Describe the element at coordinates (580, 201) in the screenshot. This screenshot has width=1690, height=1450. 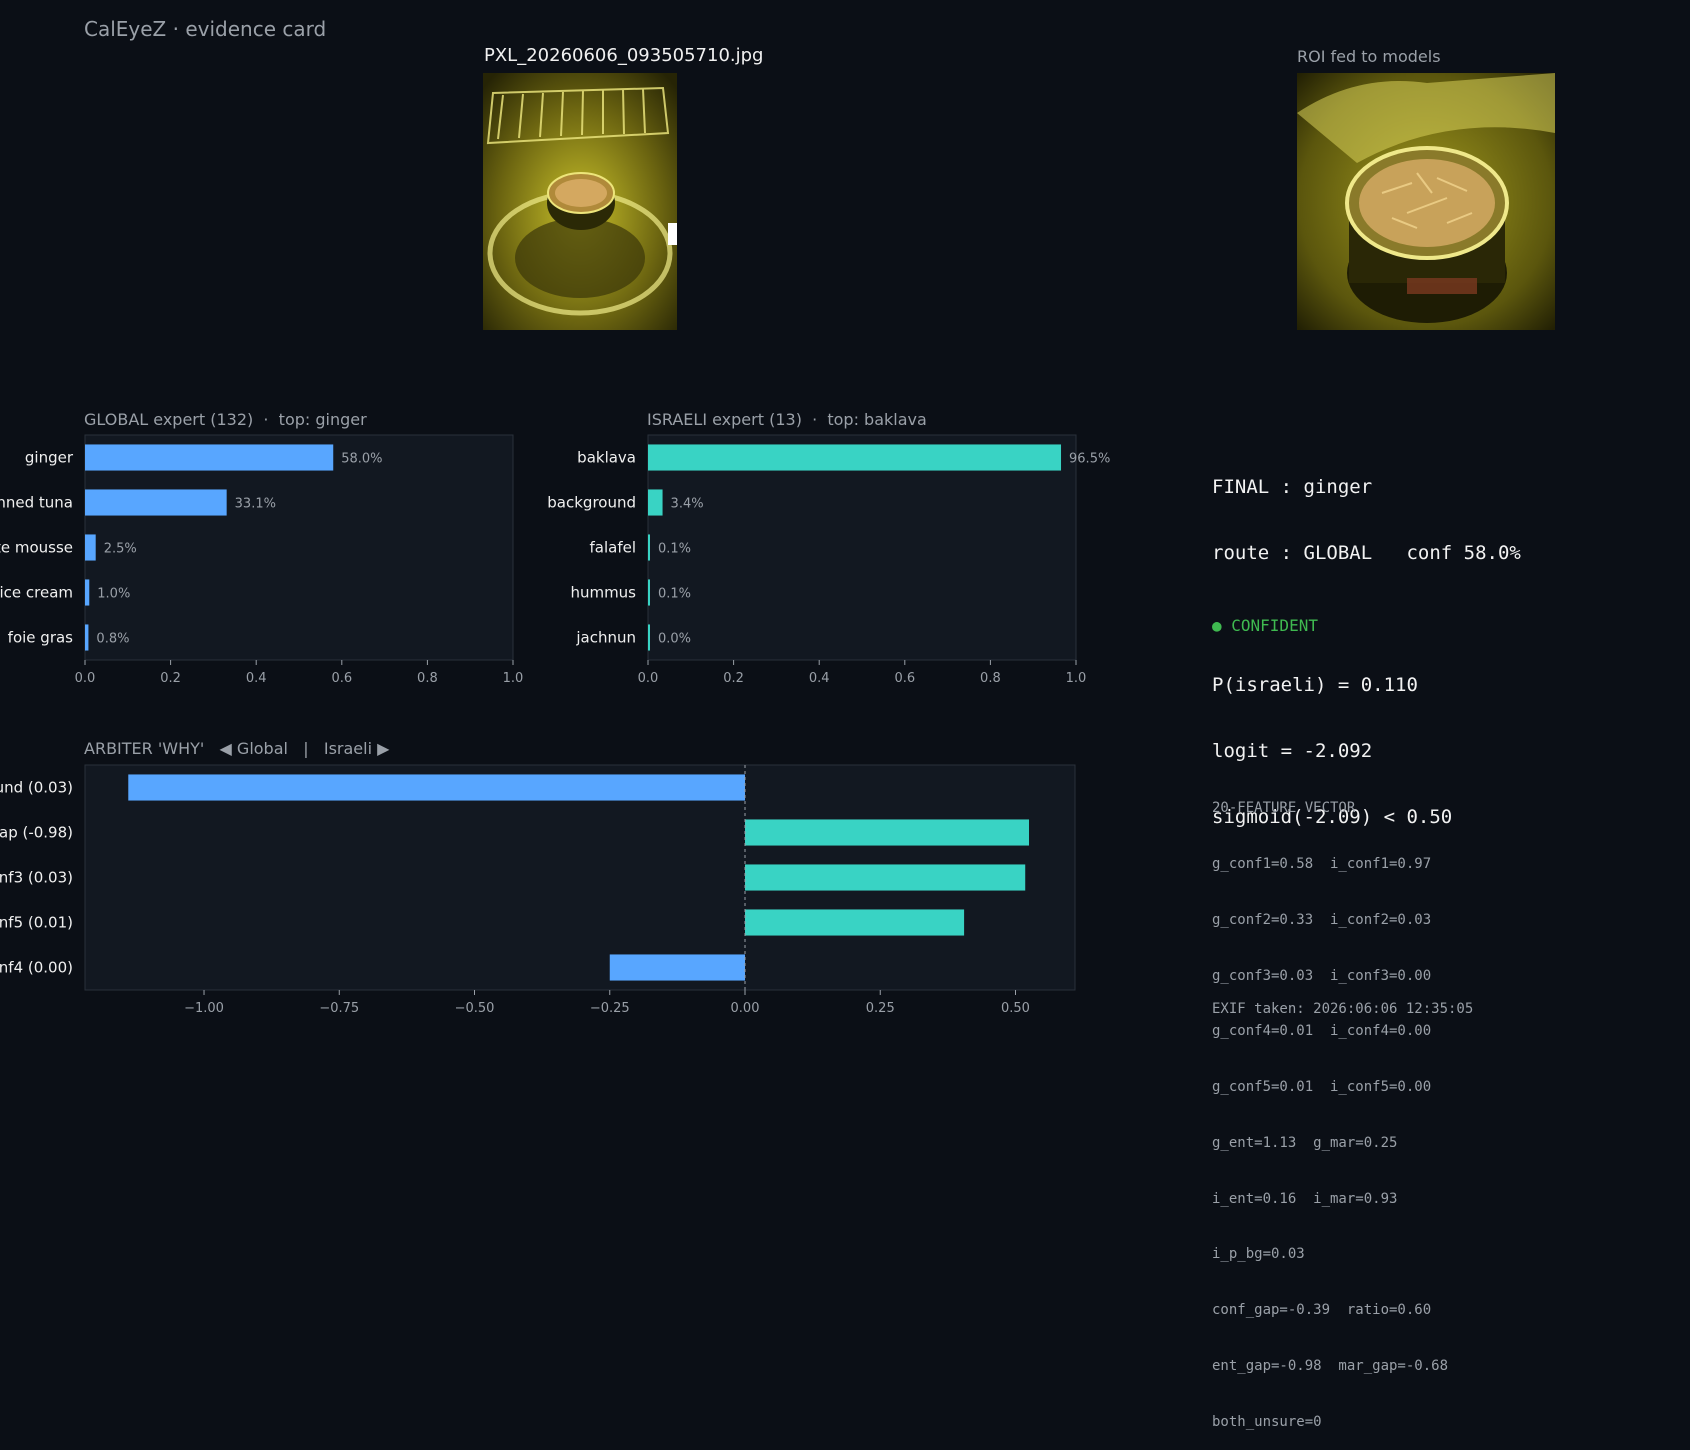
I see `source-photo` at that location.